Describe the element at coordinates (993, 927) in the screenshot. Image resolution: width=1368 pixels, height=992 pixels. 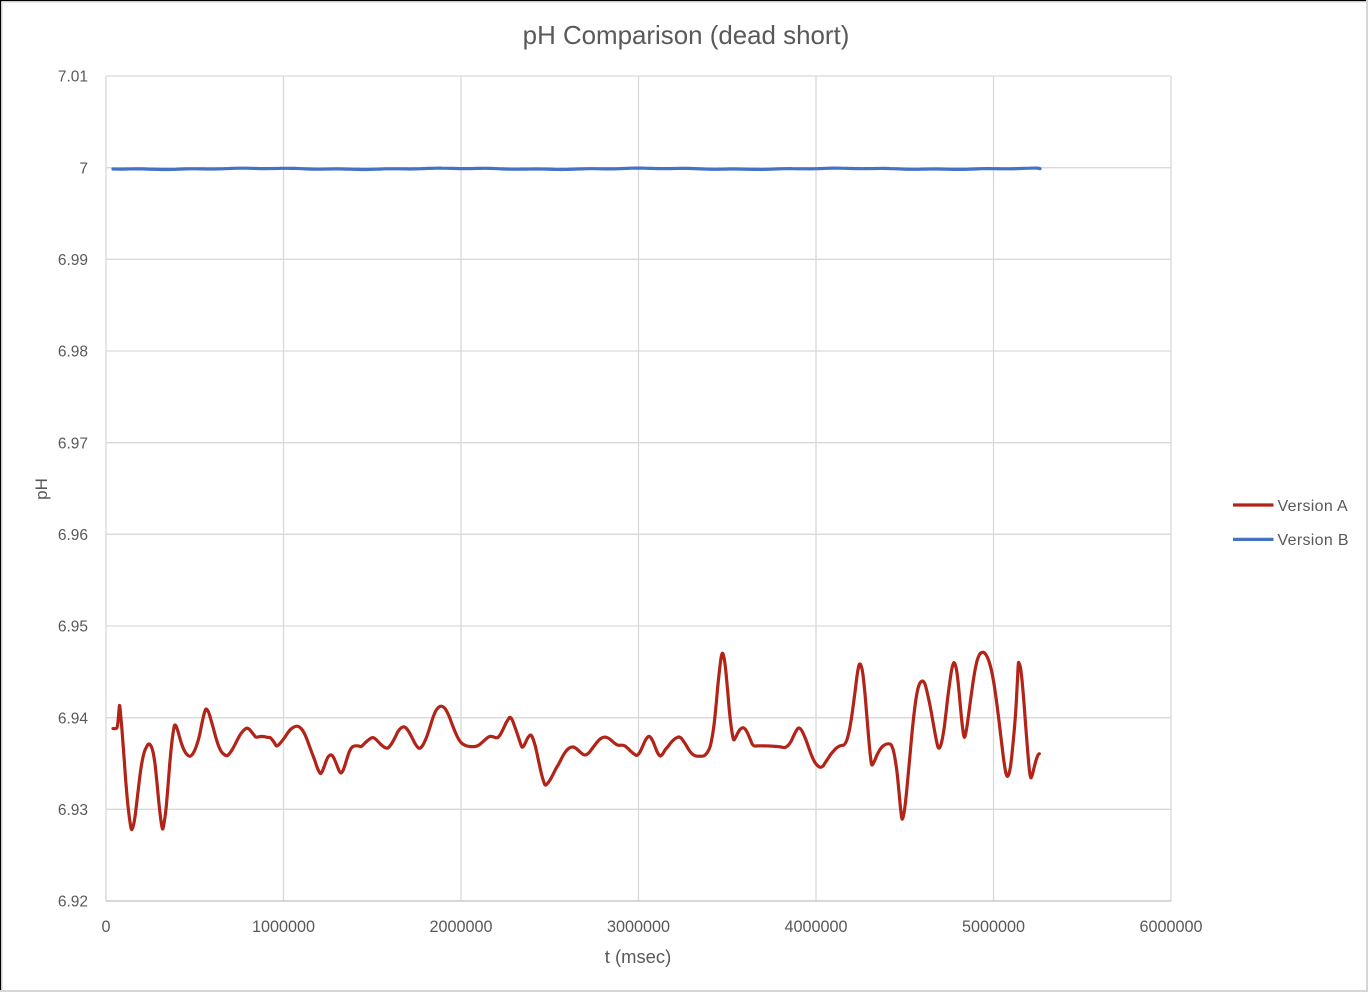
I see `svg-text: 5000000` at that location.